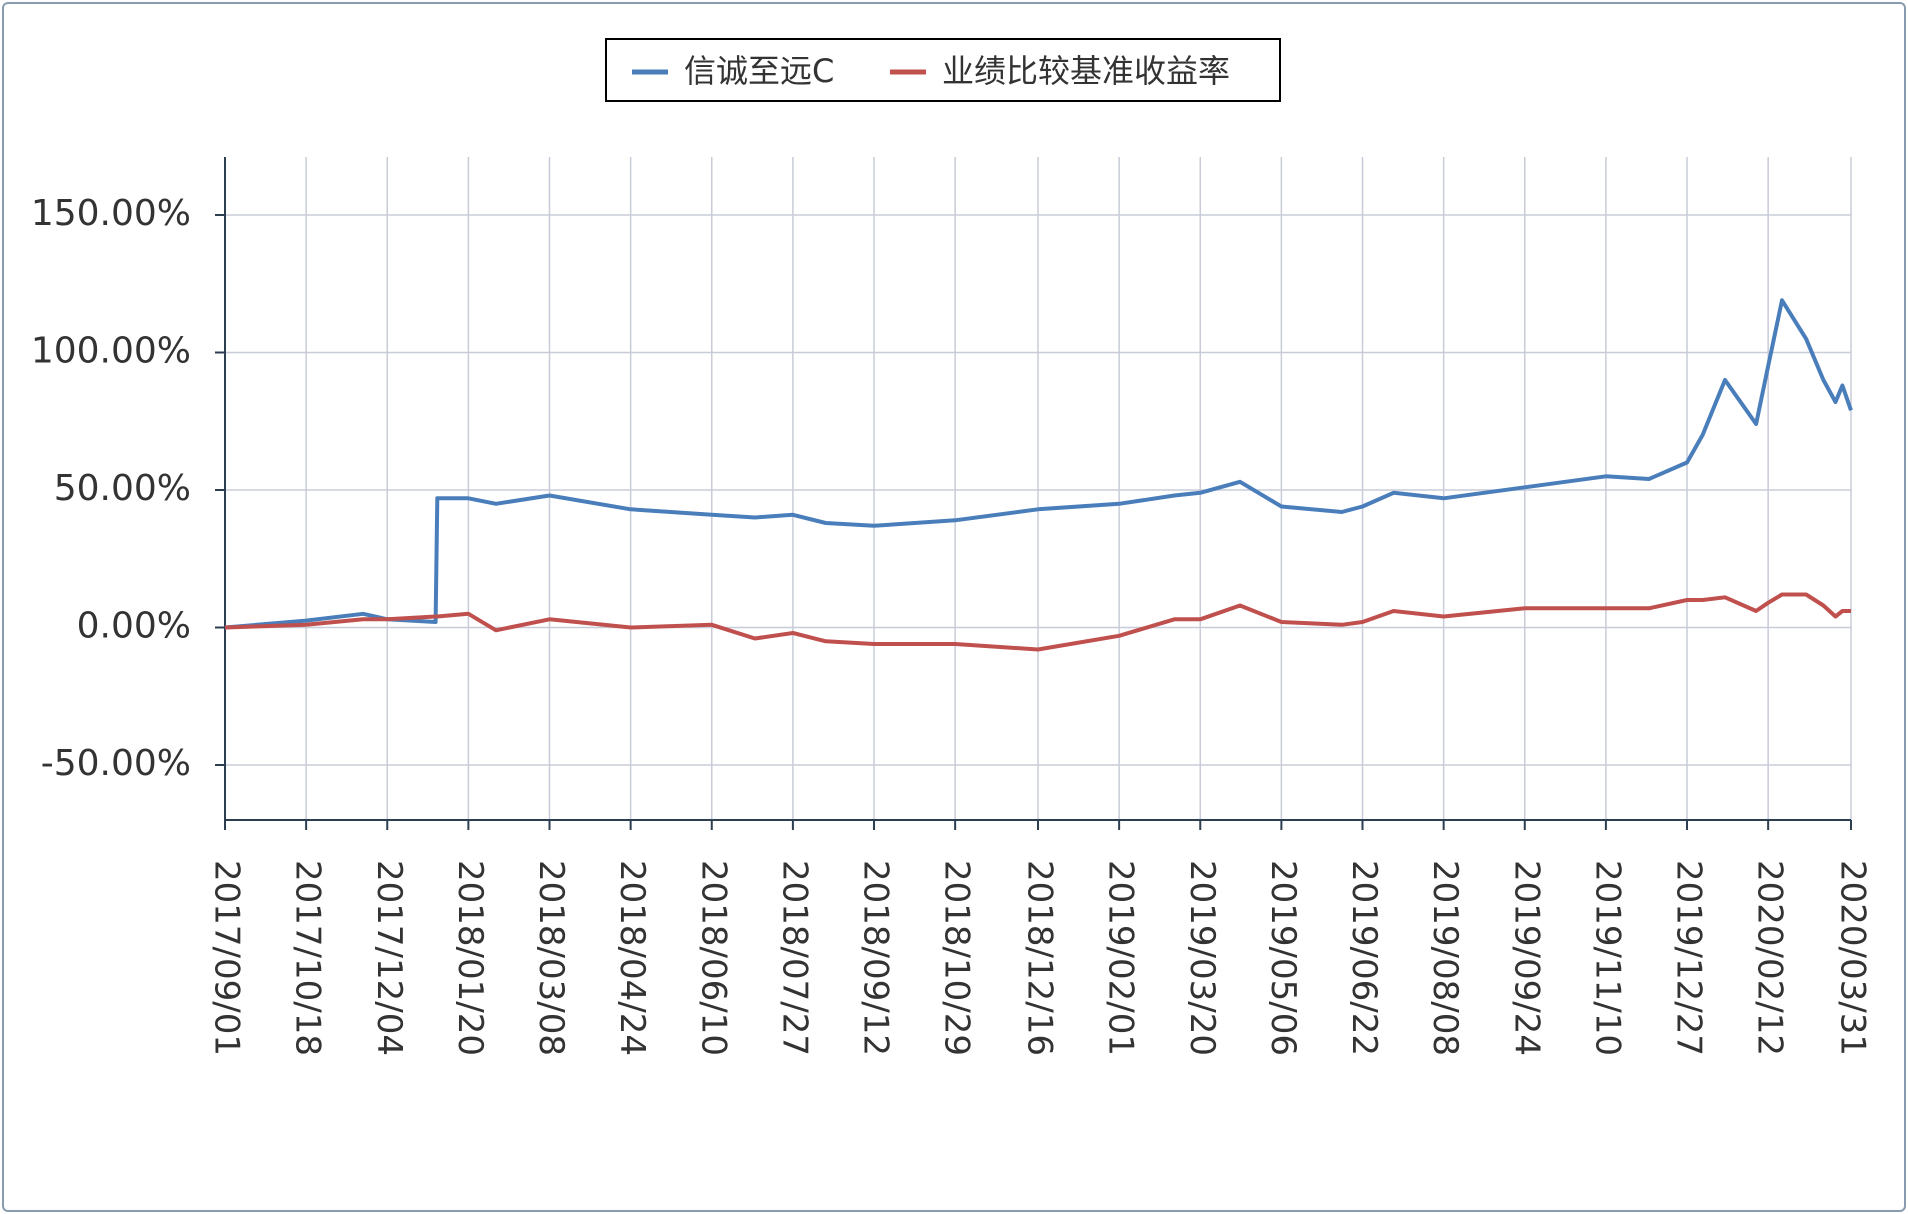 This screenshot has height=1214, width=1908. Describe the element at coordinates (470, 958) in the screenshot. I see `x-tick-label: 2018/01/20` at that location.